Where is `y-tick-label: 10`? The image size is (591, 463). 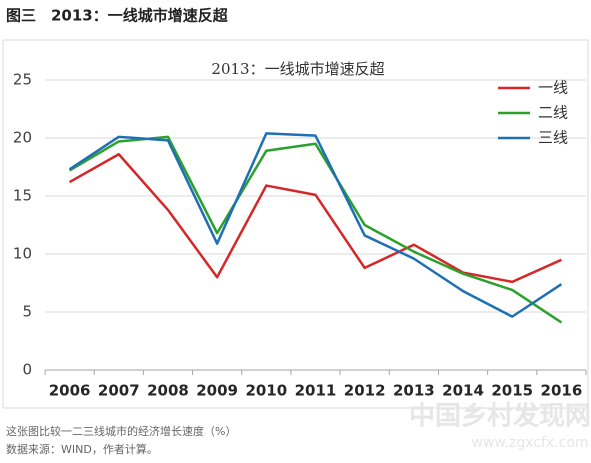 y-tick-label: 10 is located at coordinates (22, 254).